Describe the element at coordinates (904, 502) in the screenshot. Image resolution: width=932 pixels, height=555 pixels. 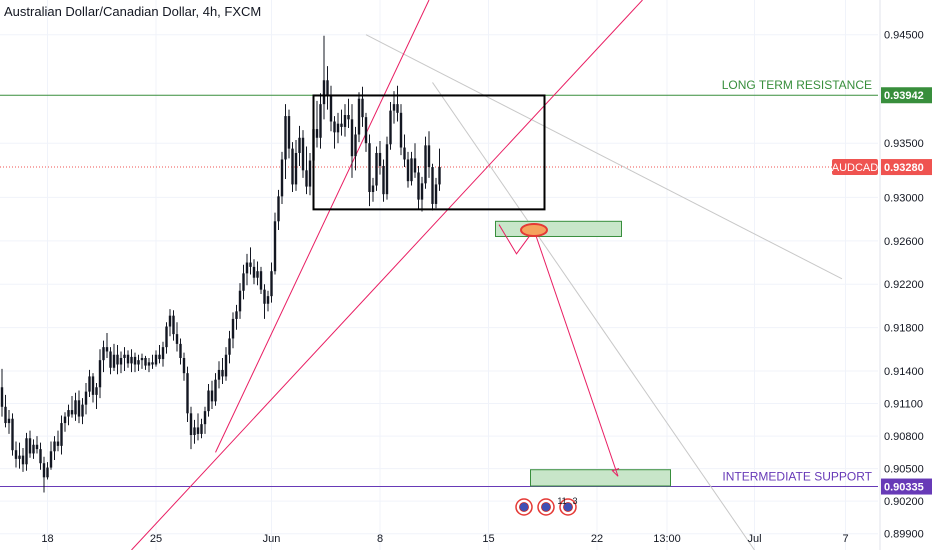
I see `price-tick-label: 0.90200` at that location.